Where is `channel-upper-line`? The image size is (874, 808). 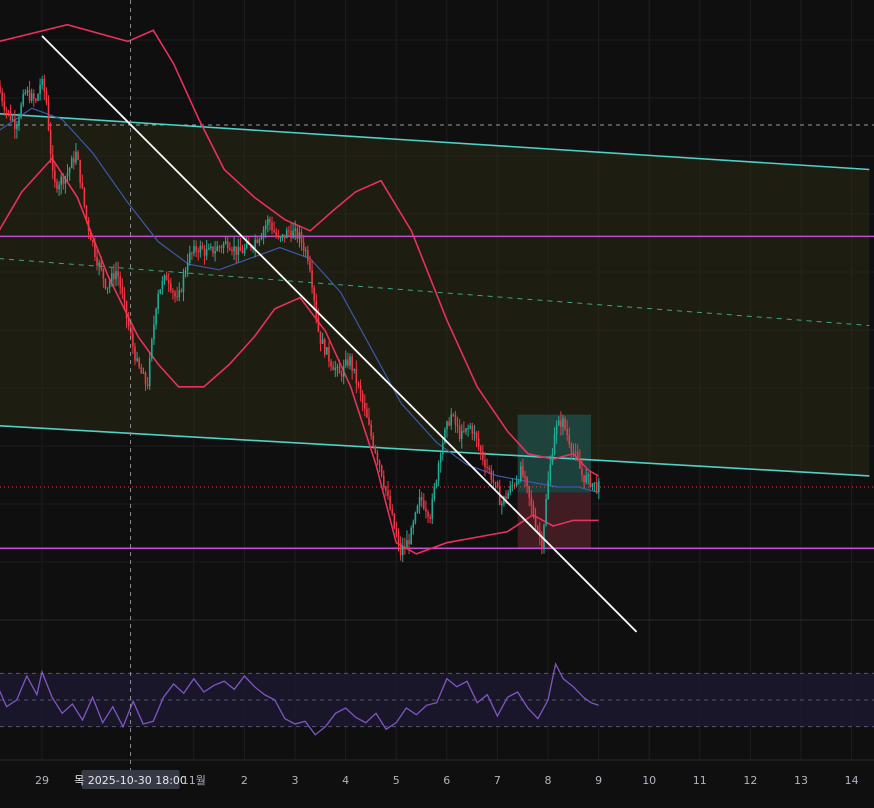 channel-upper-line is located at coordinates (435, 142).